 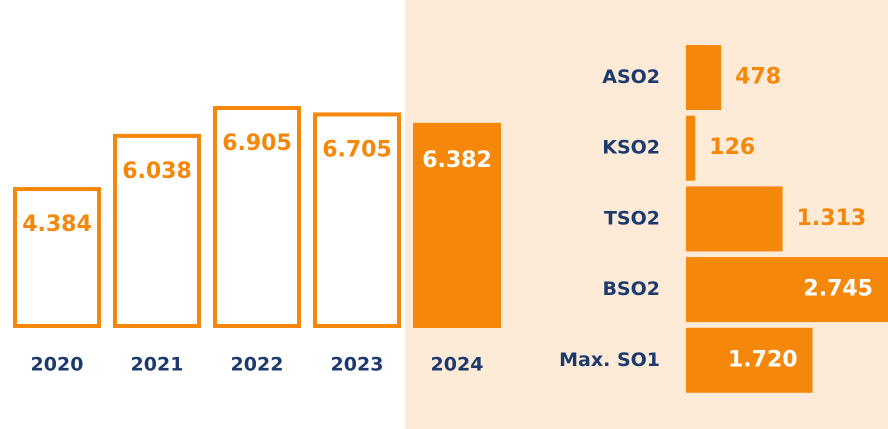 I want to click on y-tick-label: ASO2, so click(x=631, y=77).